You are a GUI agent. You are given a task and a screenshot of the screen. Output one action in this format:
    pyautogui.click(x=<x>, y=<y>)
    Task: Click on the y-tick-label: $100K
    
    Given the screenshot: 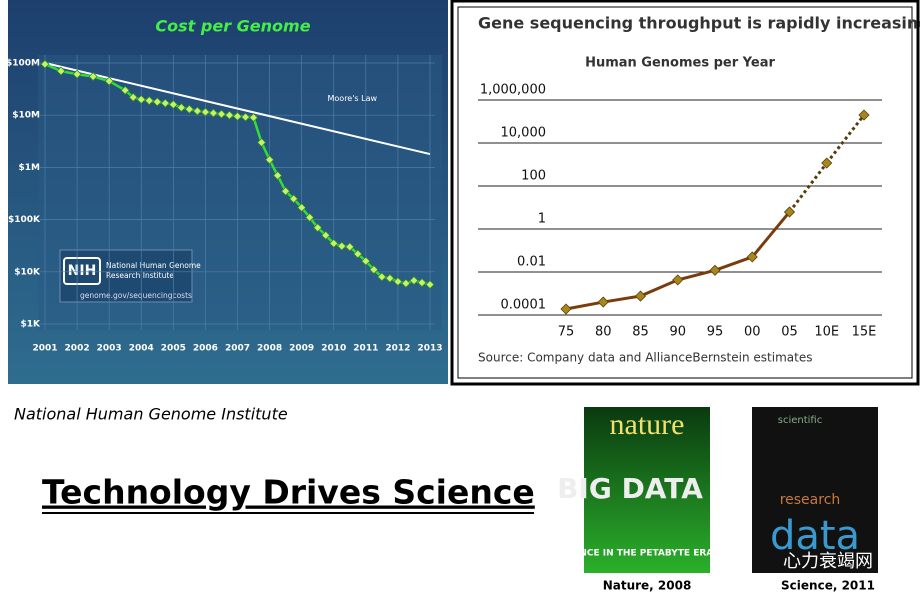 What is the action you would take?
    pyautogui.click(x=24, y=220)
    